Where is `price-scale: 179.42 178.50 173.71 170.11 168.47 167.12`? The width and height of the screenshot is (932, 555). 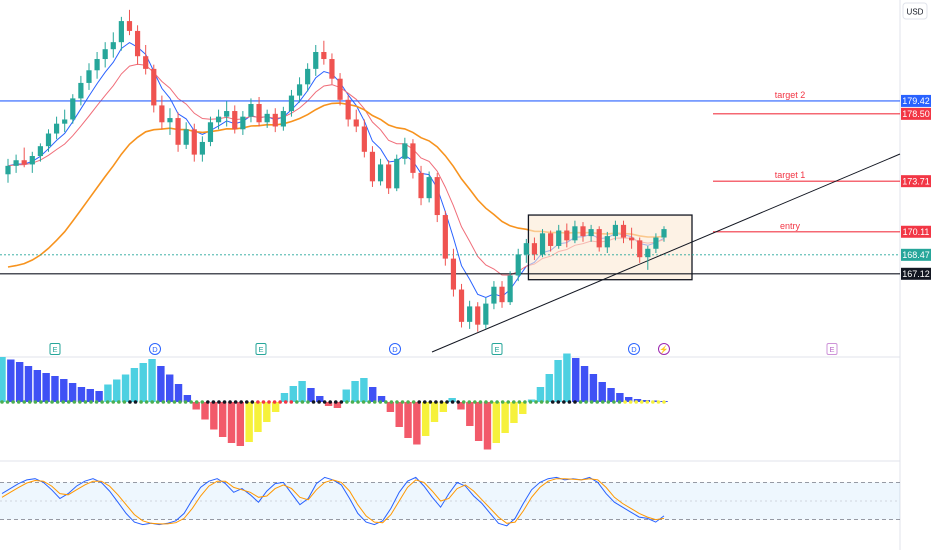
price-scale: 179.42 178.50 173.71 170.11 168.47 167.12 is located at coordinates (916, 187).